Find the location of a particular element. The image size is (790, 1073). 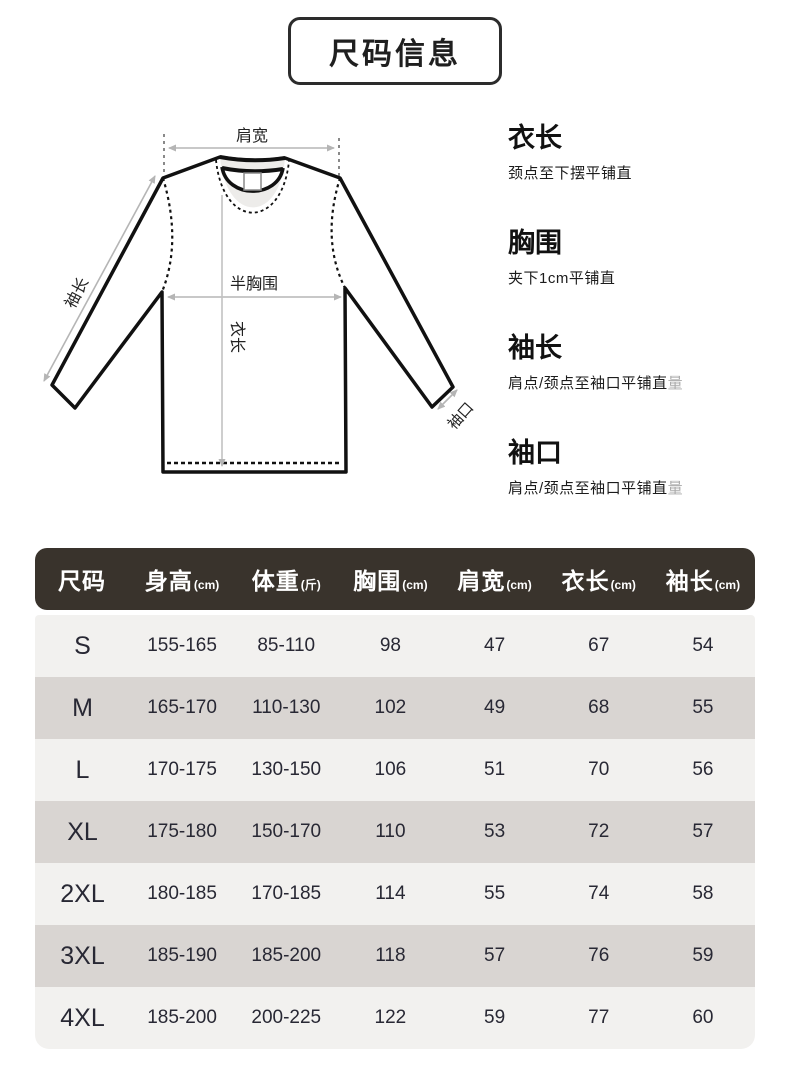

cell-shoulder: 47 is located at coordinates (495, 645).